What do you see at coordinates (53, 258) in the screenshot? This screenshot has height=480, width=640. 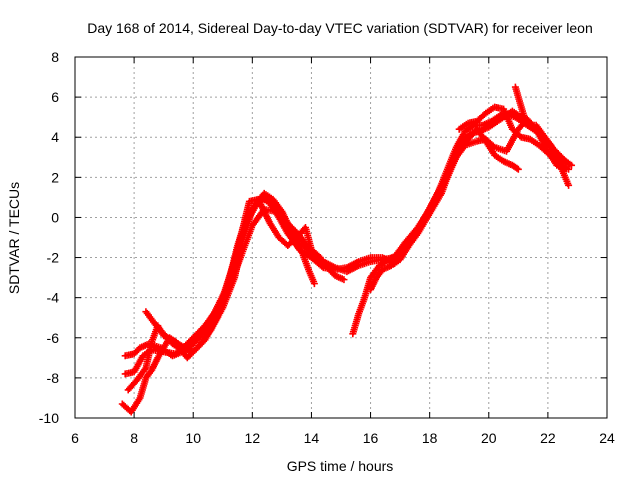 I see `y-tick-label: -2` at bounding box center [53, 258].